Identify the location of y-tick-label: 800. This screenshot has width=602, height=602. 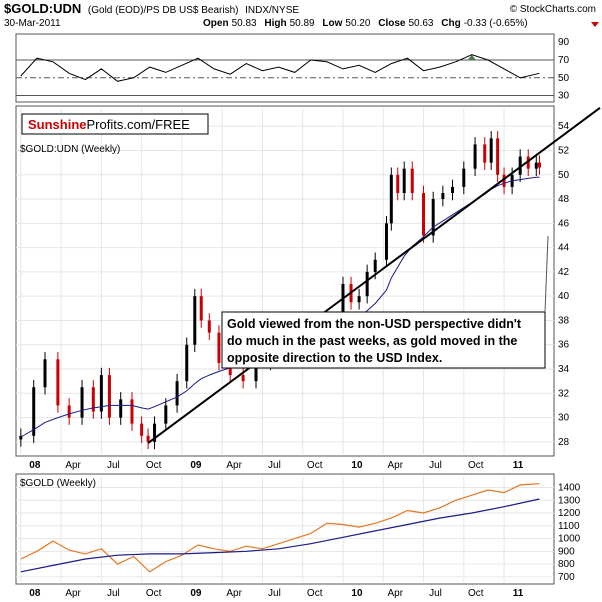
(566, 564).